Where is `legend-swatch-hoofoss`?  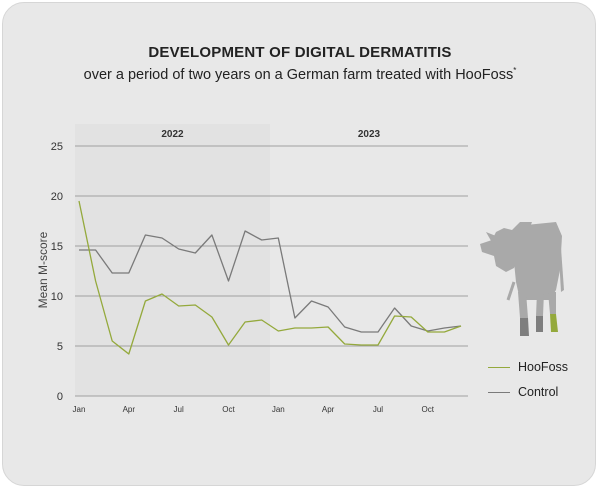
legend-swatch-hoofoss is located at coordinates (499, 367).